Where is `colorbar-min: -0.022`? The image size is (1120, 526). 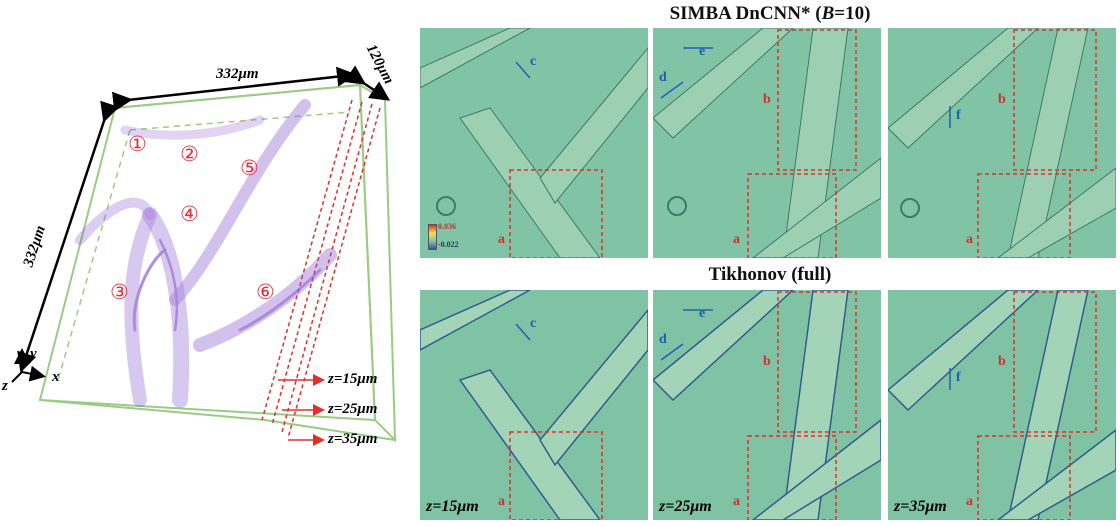 colorbar-min: -0.022 is located at coordinates (448, 244).